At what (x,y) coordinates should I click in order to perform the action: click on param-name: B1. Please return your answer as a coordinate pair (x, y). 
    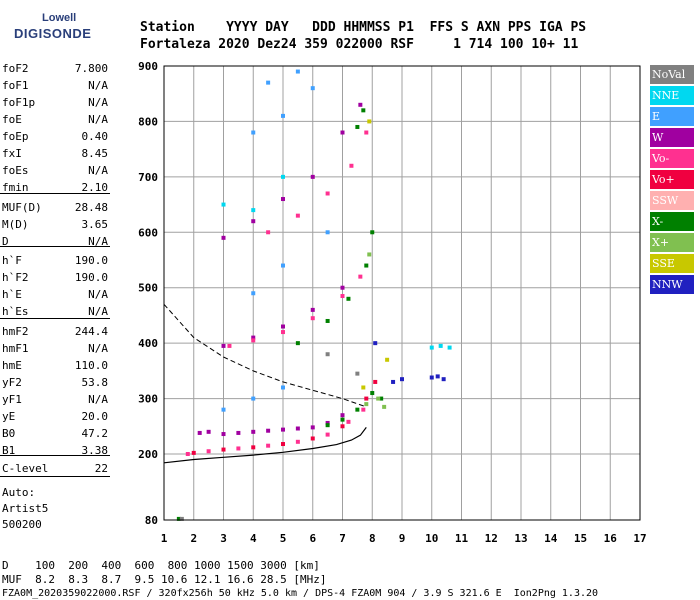
    Looking at the image, I should click on (9, 450).